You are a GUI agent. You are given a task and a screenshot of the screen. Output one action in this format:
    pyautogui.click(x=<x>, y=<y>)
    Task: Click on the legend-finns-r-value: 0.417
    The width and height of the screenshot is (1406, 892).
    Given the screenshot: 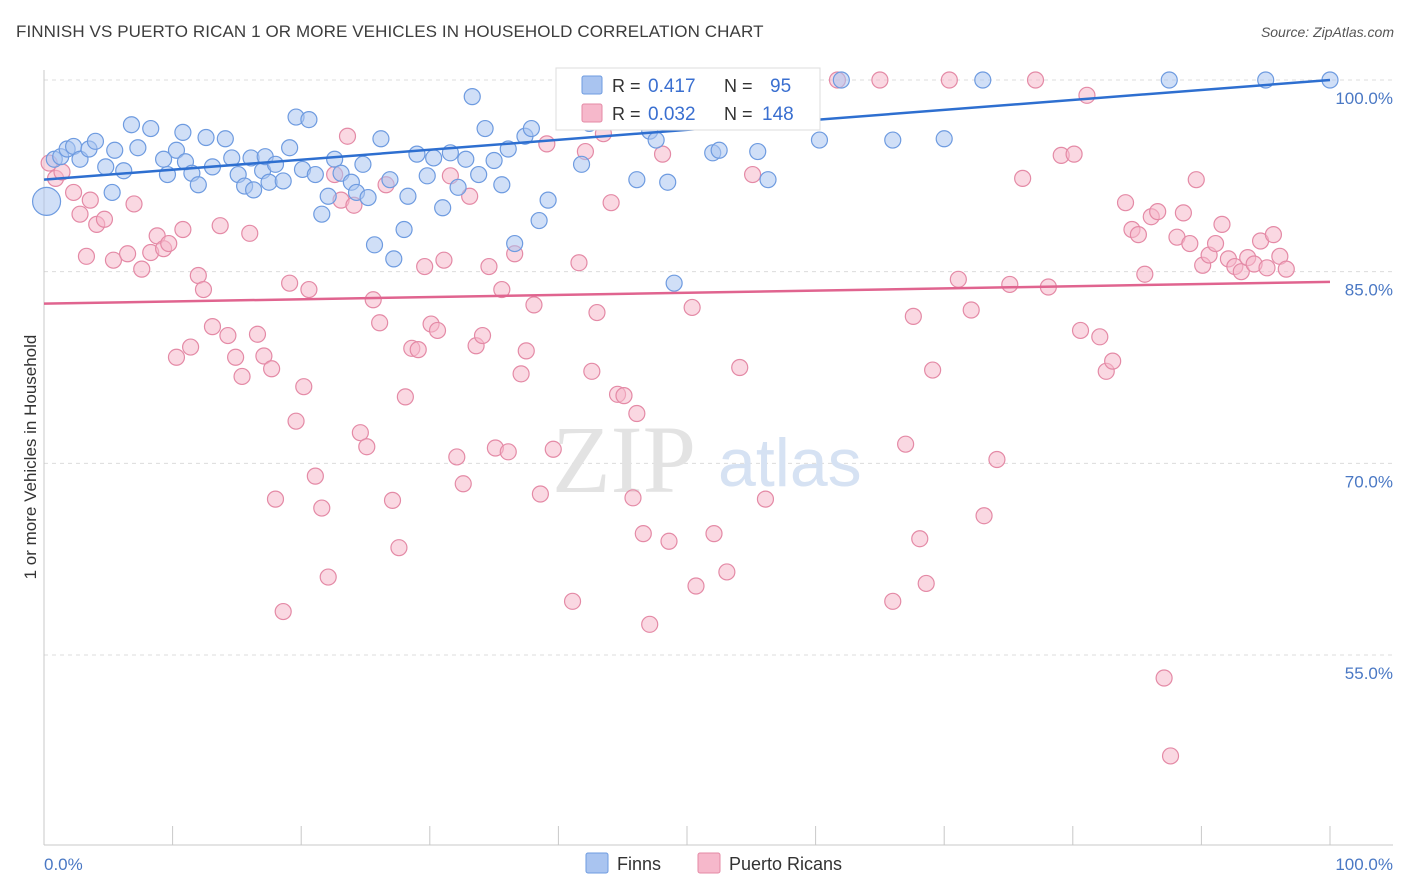 What is the action you would take?
    pyautogui.click(x=672, y=86)
    